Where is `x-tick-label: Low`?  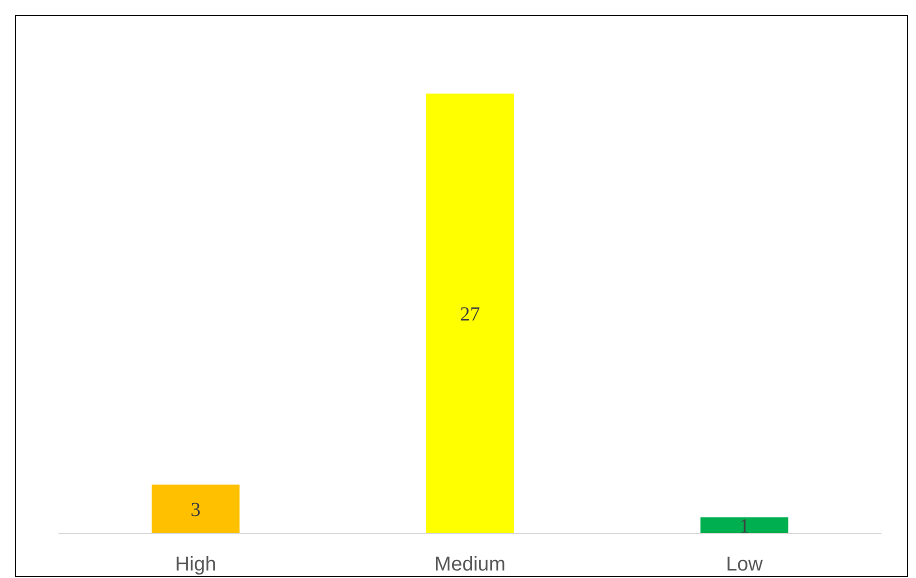 x-tick-label: Low is located at coordinates (745, 565).